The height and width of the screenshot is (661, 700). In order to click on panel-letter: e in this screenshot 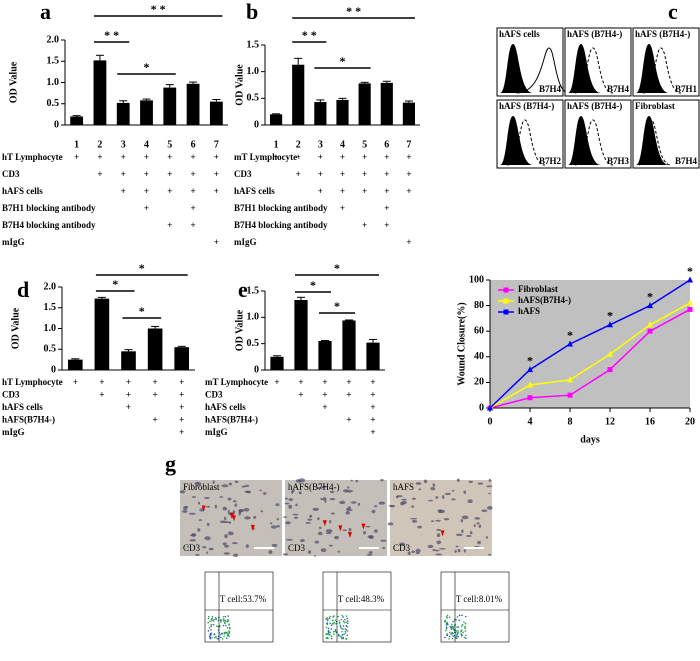, I will do `click(243, 289)`.